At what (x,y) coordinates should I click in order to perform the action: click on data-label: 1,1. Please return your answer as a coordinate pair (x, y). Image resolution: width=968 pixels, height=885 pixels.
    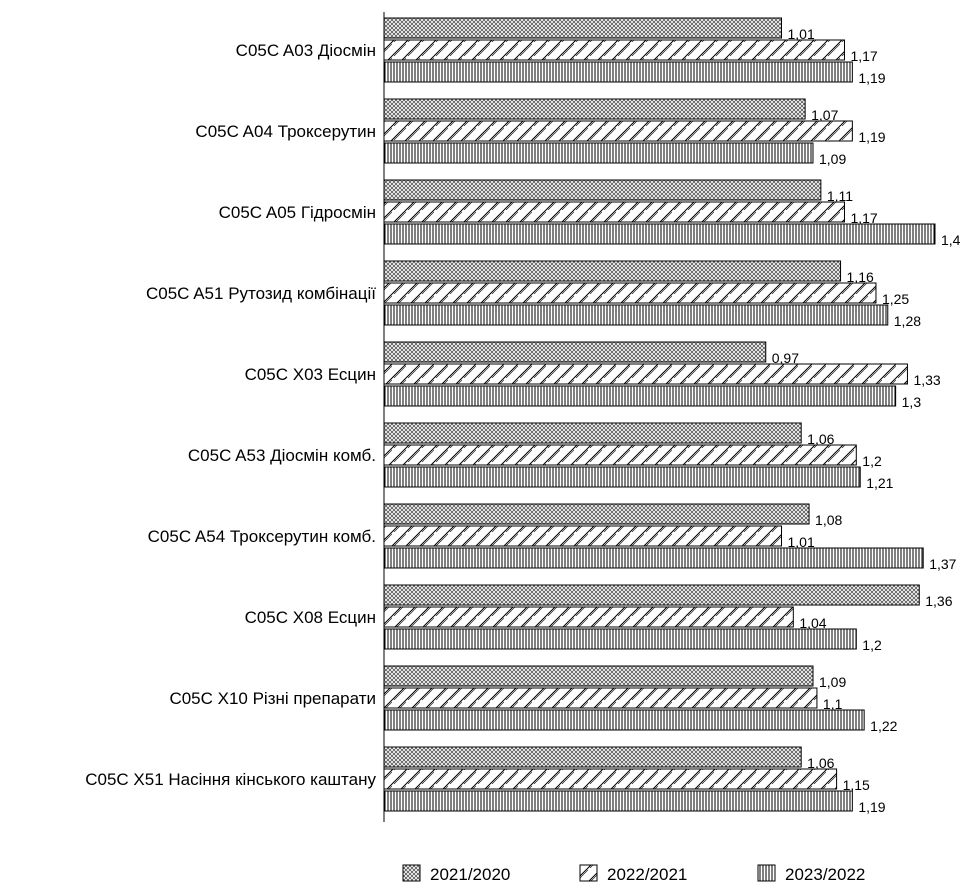
    Looking at the image, I should click on (833, 704).